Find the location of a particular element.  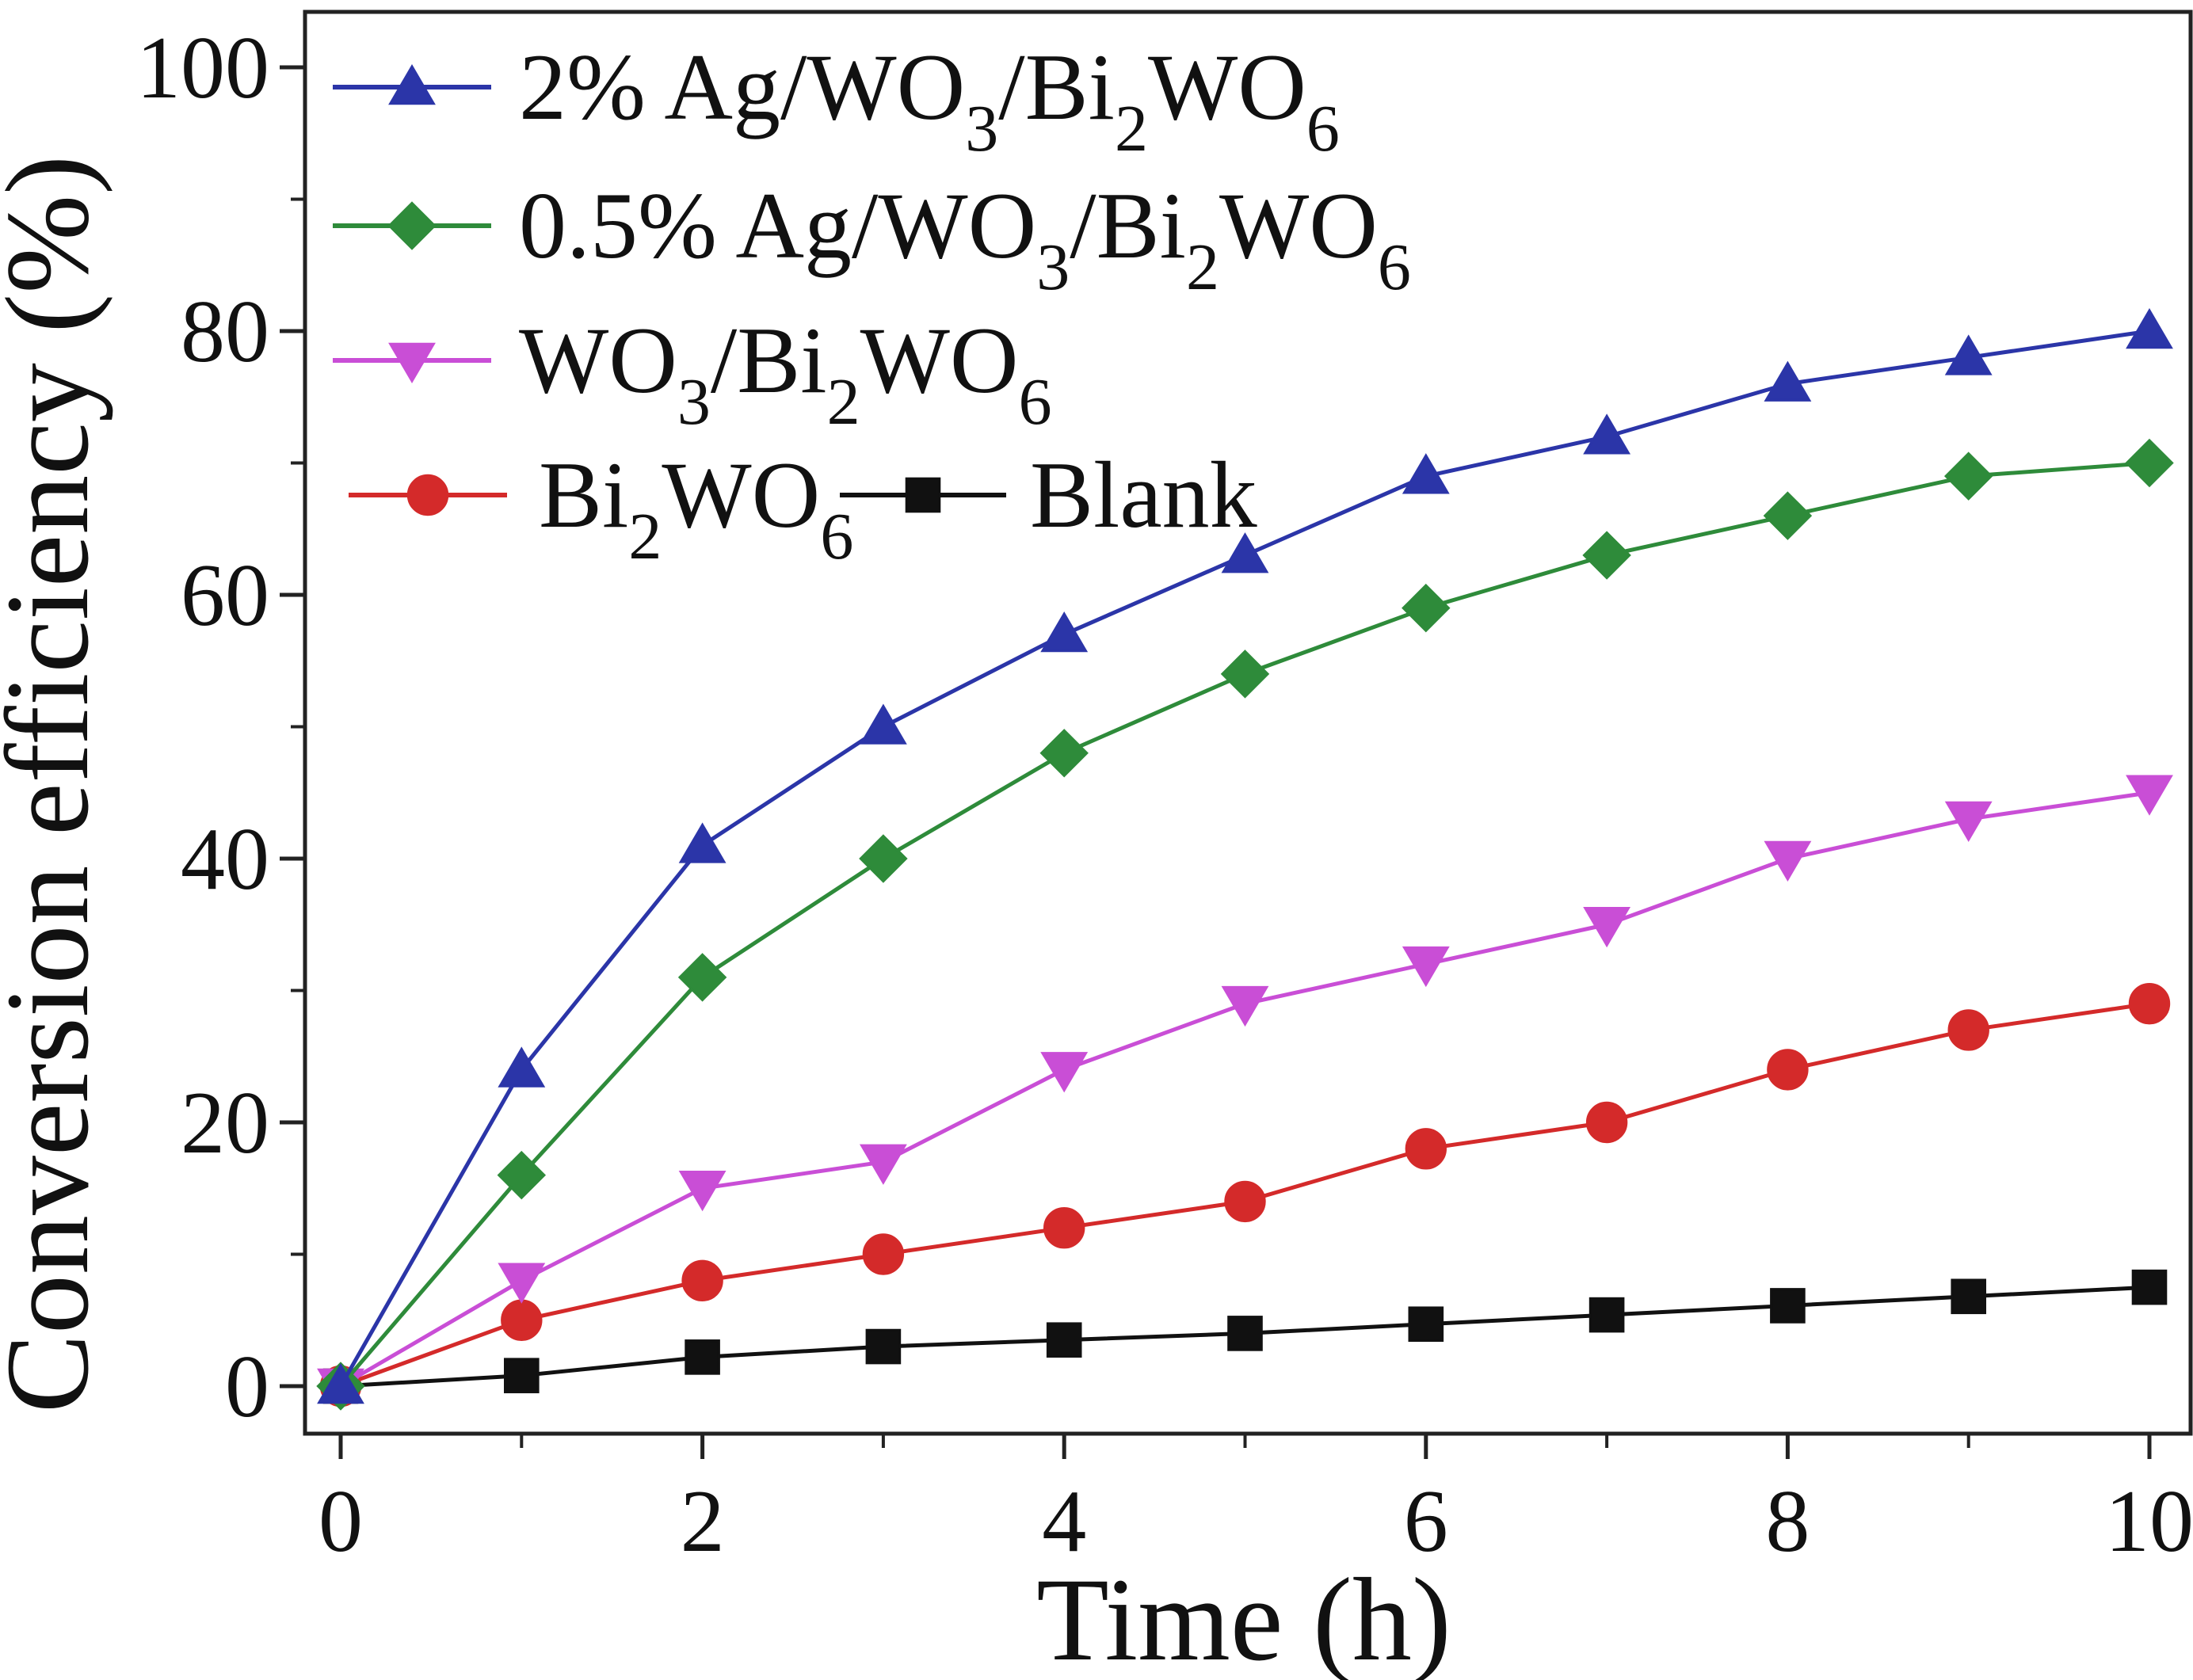

legend-label: WO3/Bi2WO6 is located at coordinates (785, 373).